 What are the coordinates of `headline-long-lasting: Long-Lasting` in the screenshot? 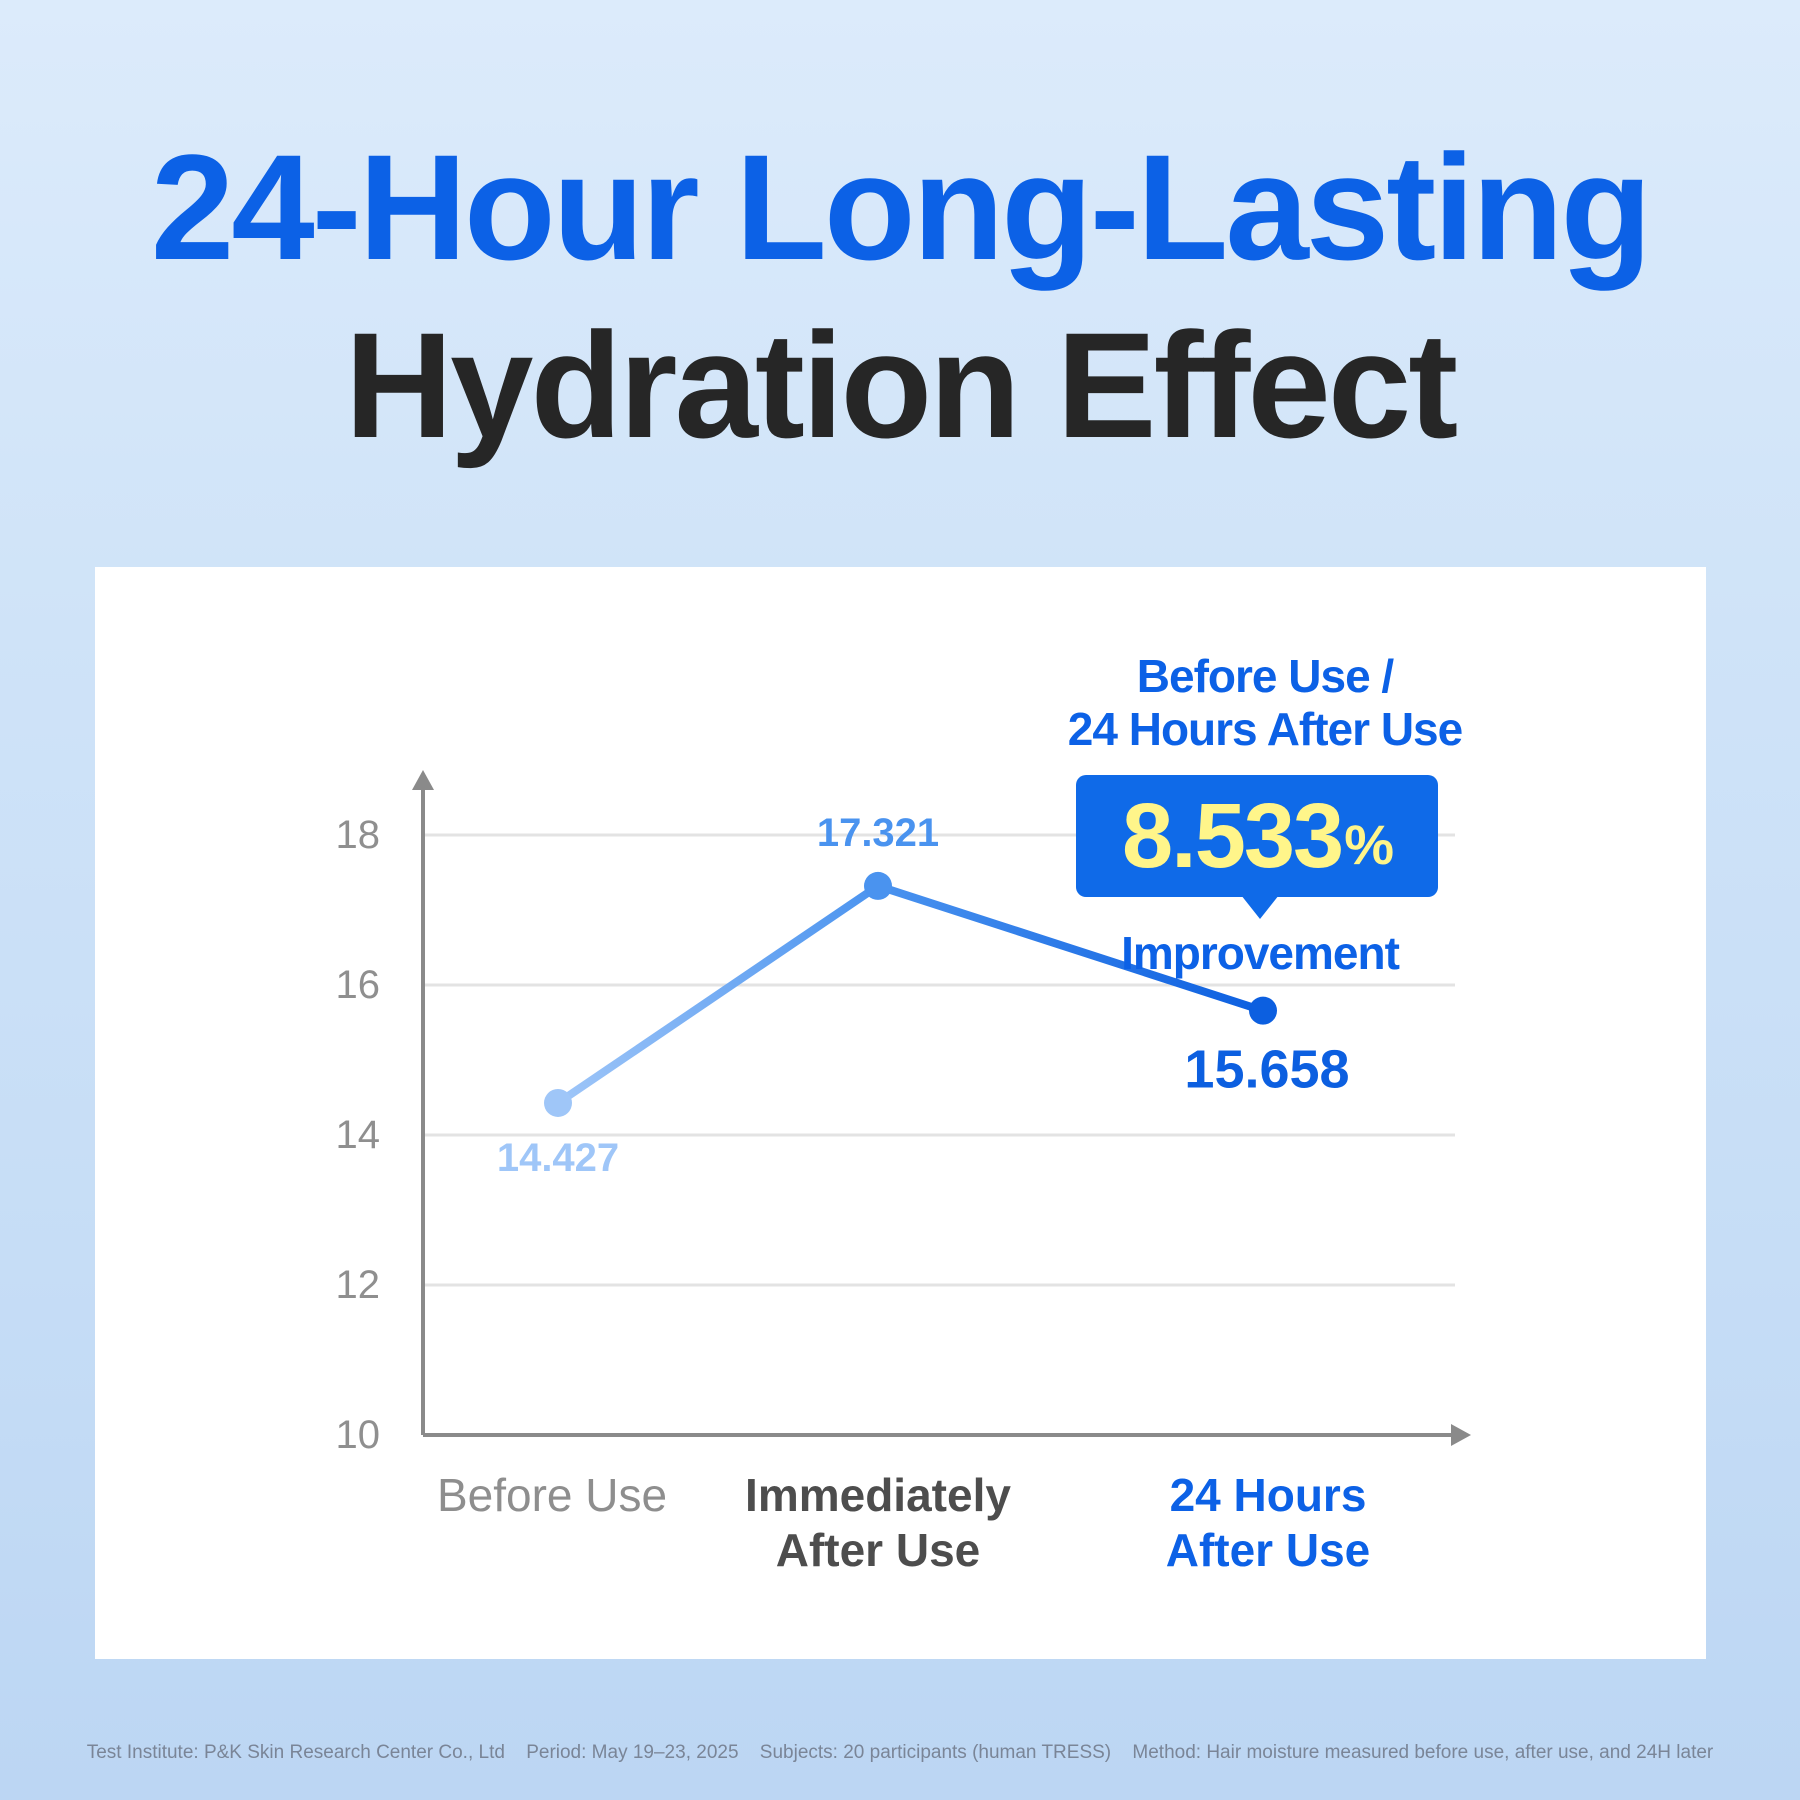 It's located at (1193, 207).